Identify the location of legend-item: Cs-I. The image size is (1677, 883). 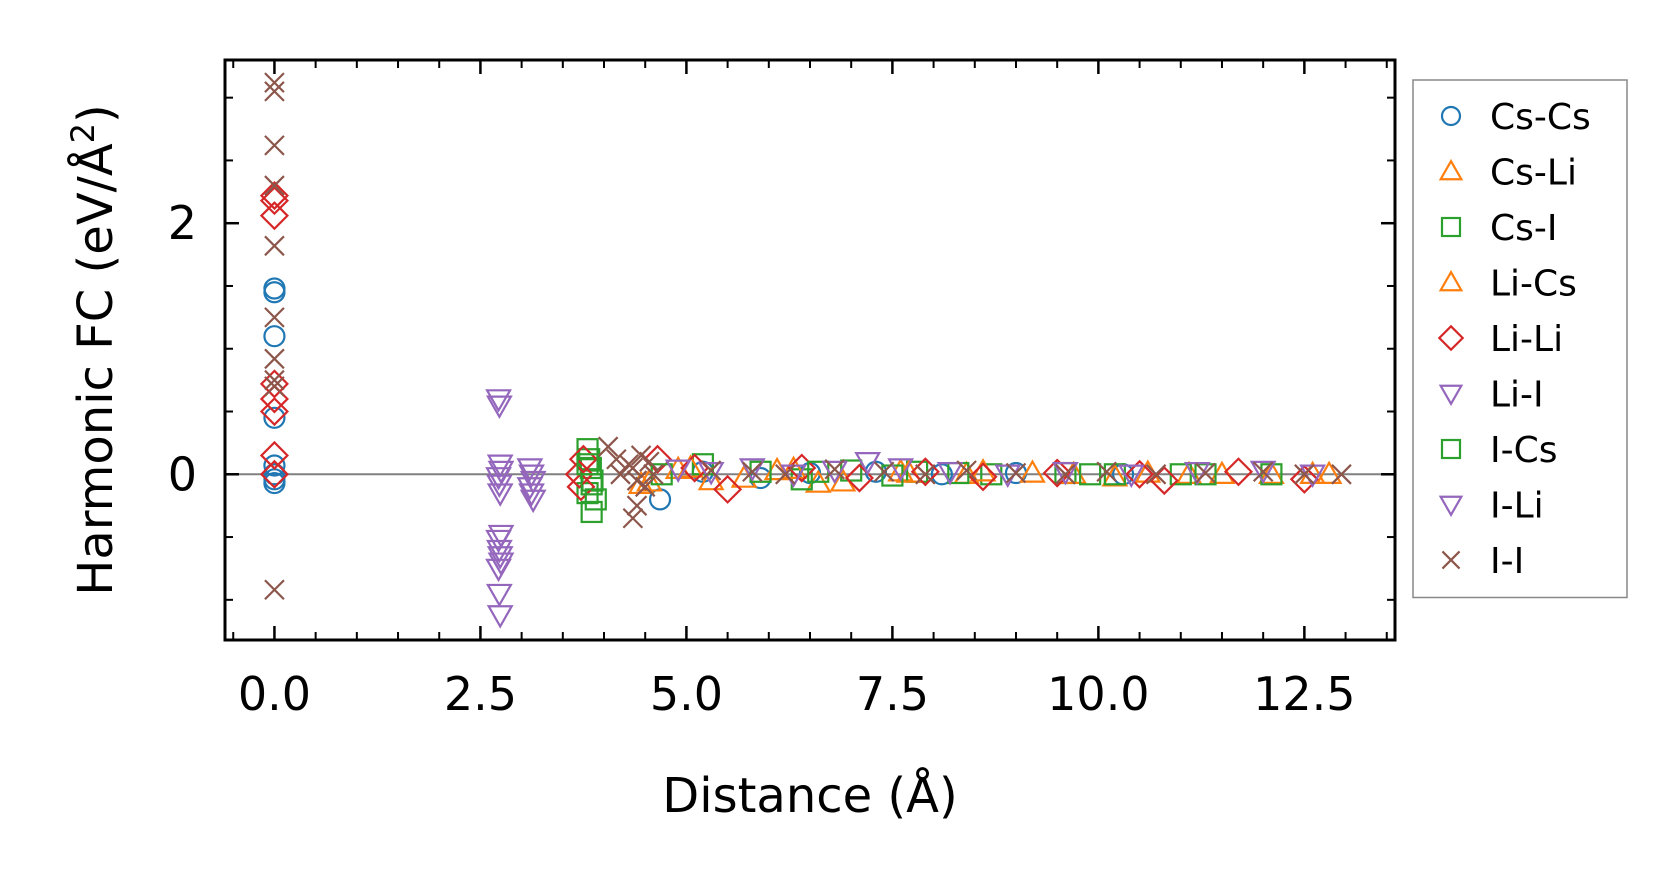
(1499, 228).